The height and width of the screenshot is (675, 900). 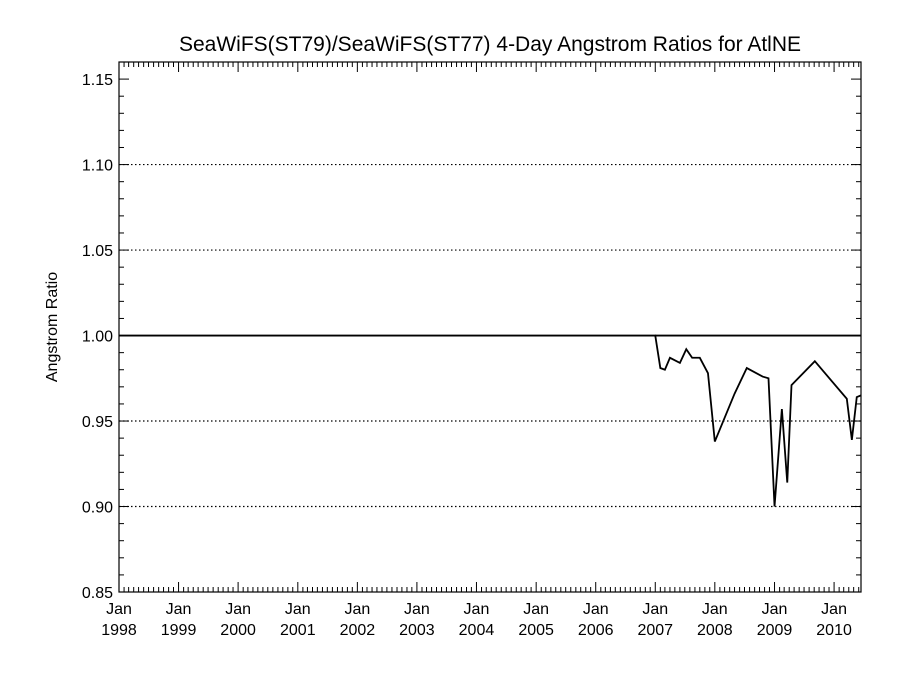 What do you see at coordinates (536, 630) in the screenshot?
I see `x-tick-label-year: 2005` at bounding box center [536, 630].